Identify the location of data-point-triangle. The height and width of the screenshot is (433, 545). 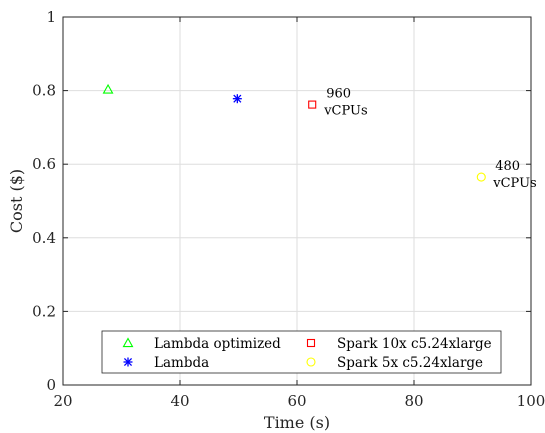
(108, 88).